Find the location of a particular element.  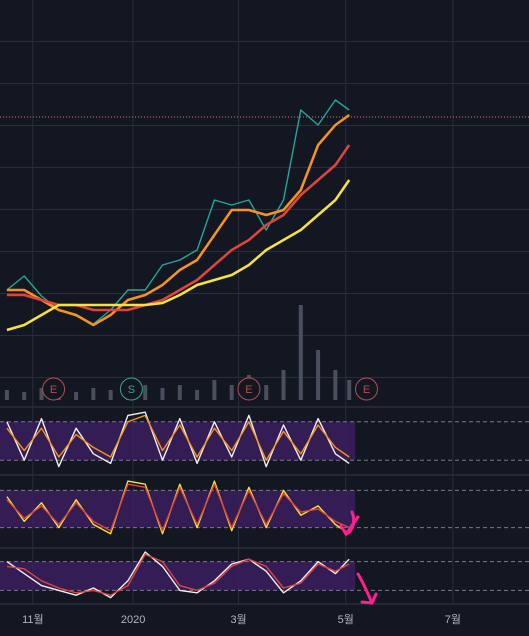

x-tick-label: 2020 is located at coordinates (133, 620).